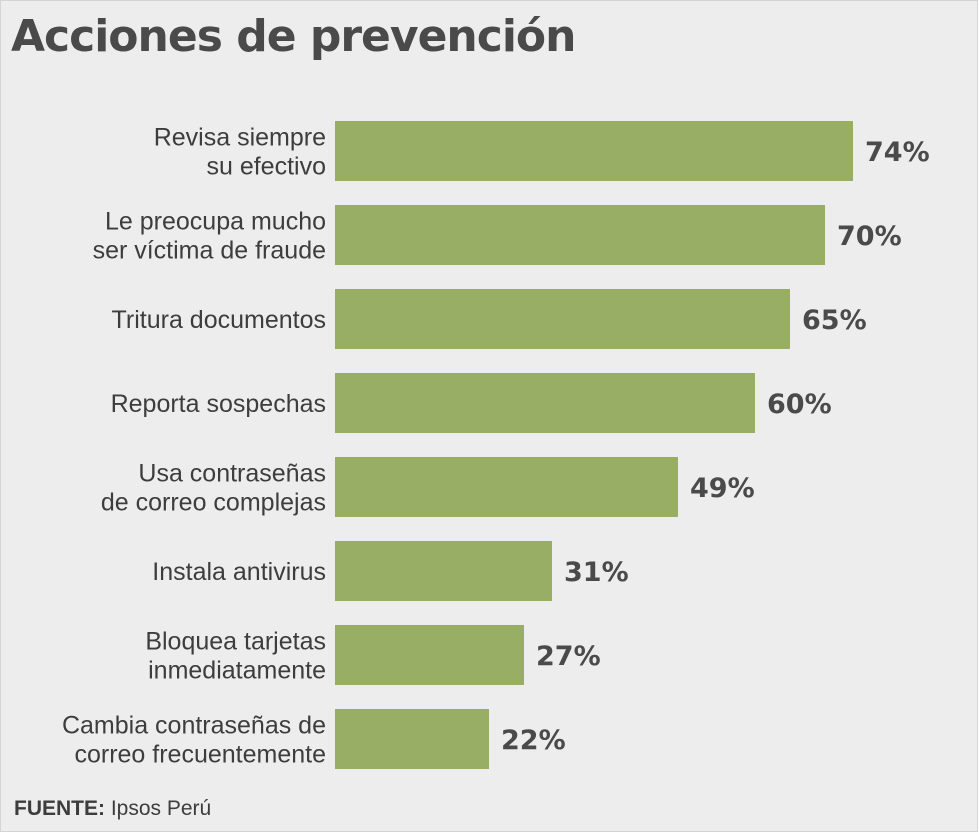  I want to click on category-label-line: inmediatamente, so click(237, 671).